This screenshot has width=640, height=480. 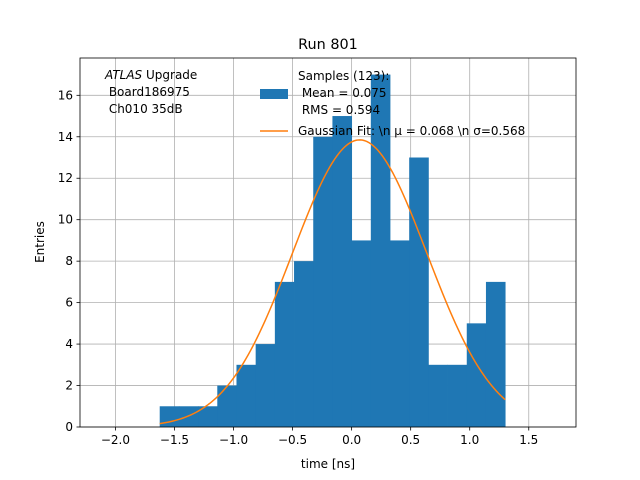 I want to click on channel-label: Ch010 35dB, so click(x=144, y=109).